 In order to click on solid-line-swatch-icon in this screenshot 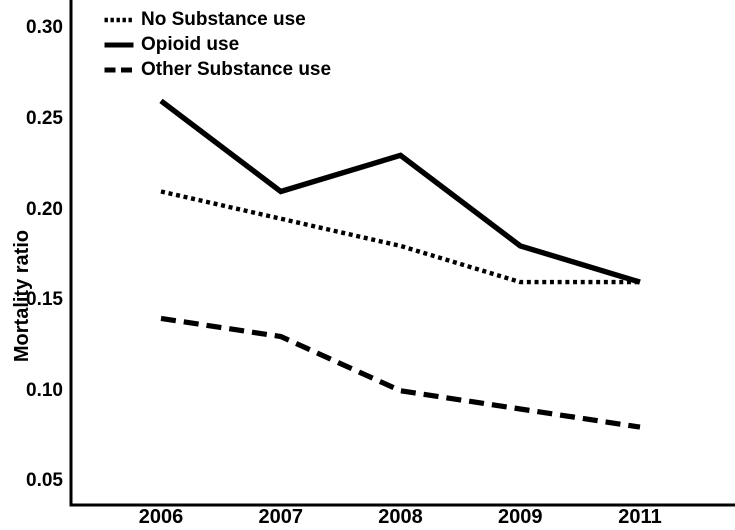, I will do `click(119, 44)`.